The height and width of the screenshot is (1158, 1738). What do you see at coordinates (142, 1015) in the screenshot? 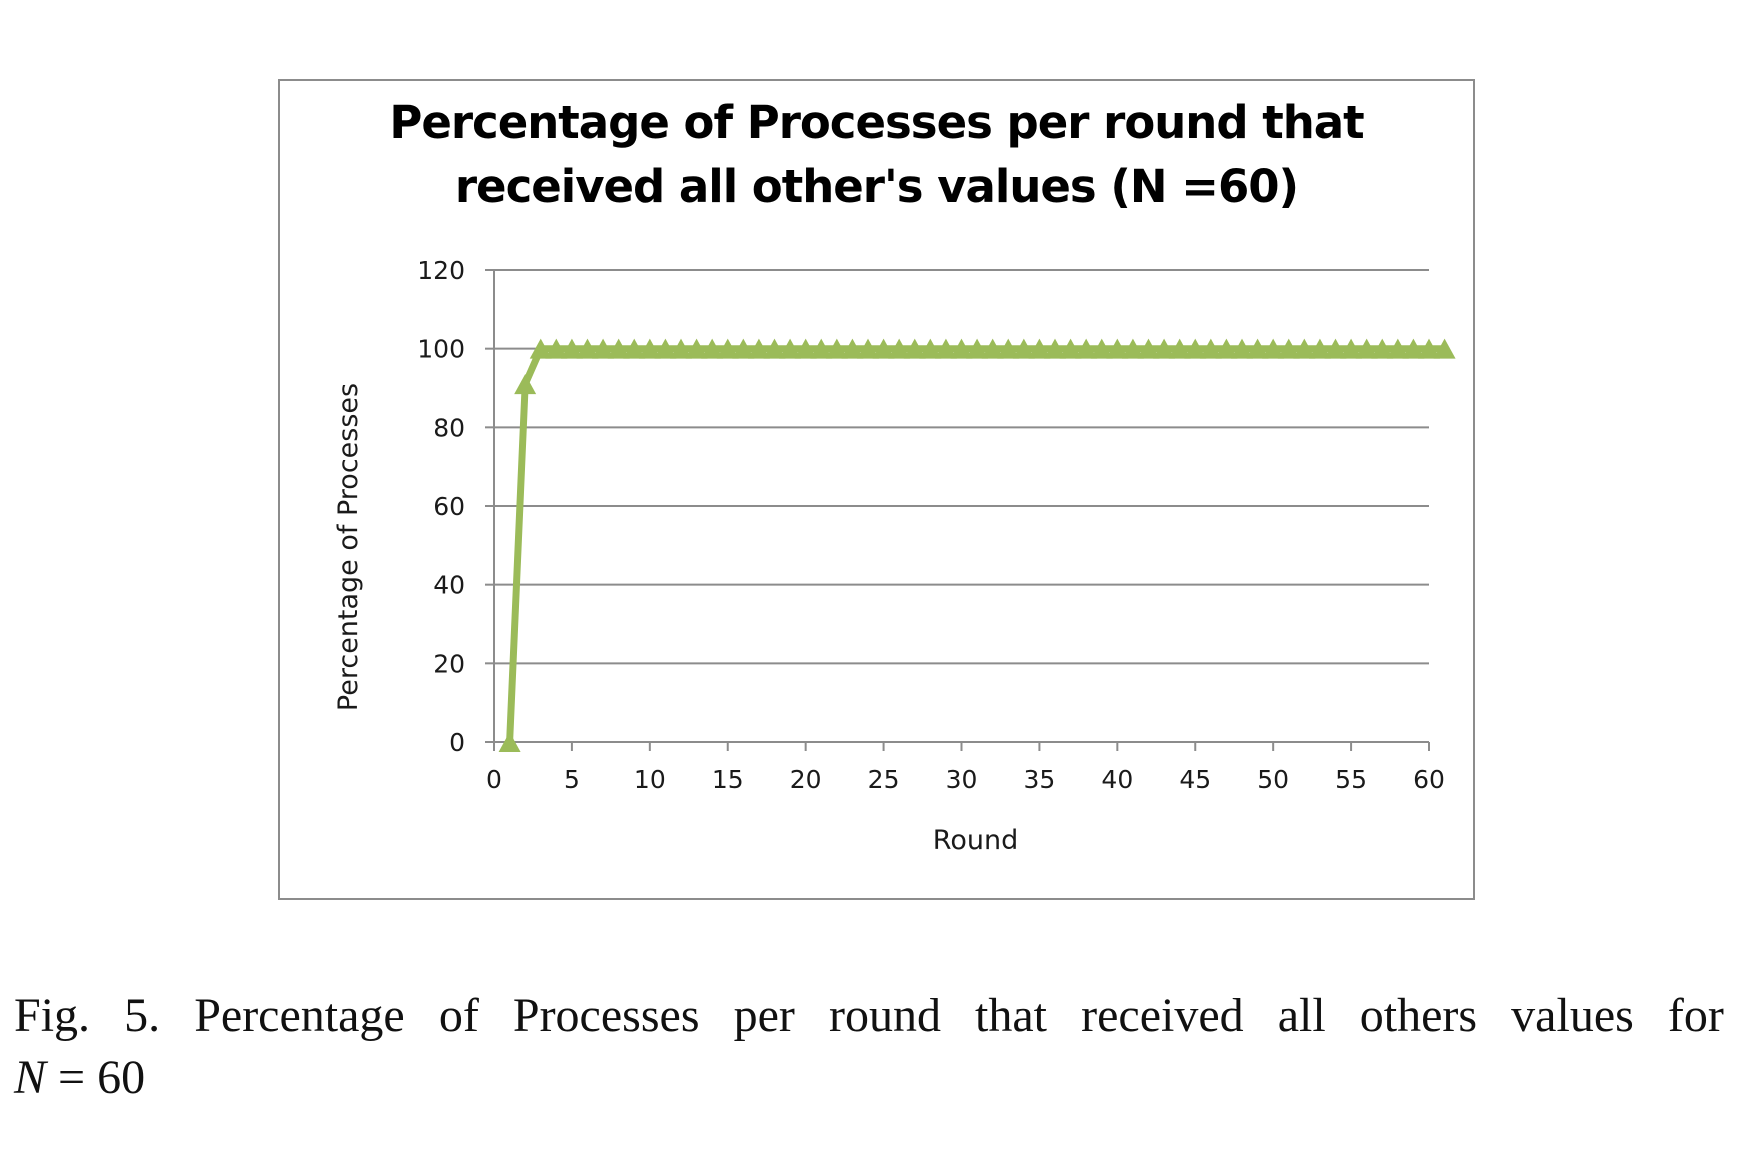
I see `caption-word: 5.` at bounding box center [142, 1015].